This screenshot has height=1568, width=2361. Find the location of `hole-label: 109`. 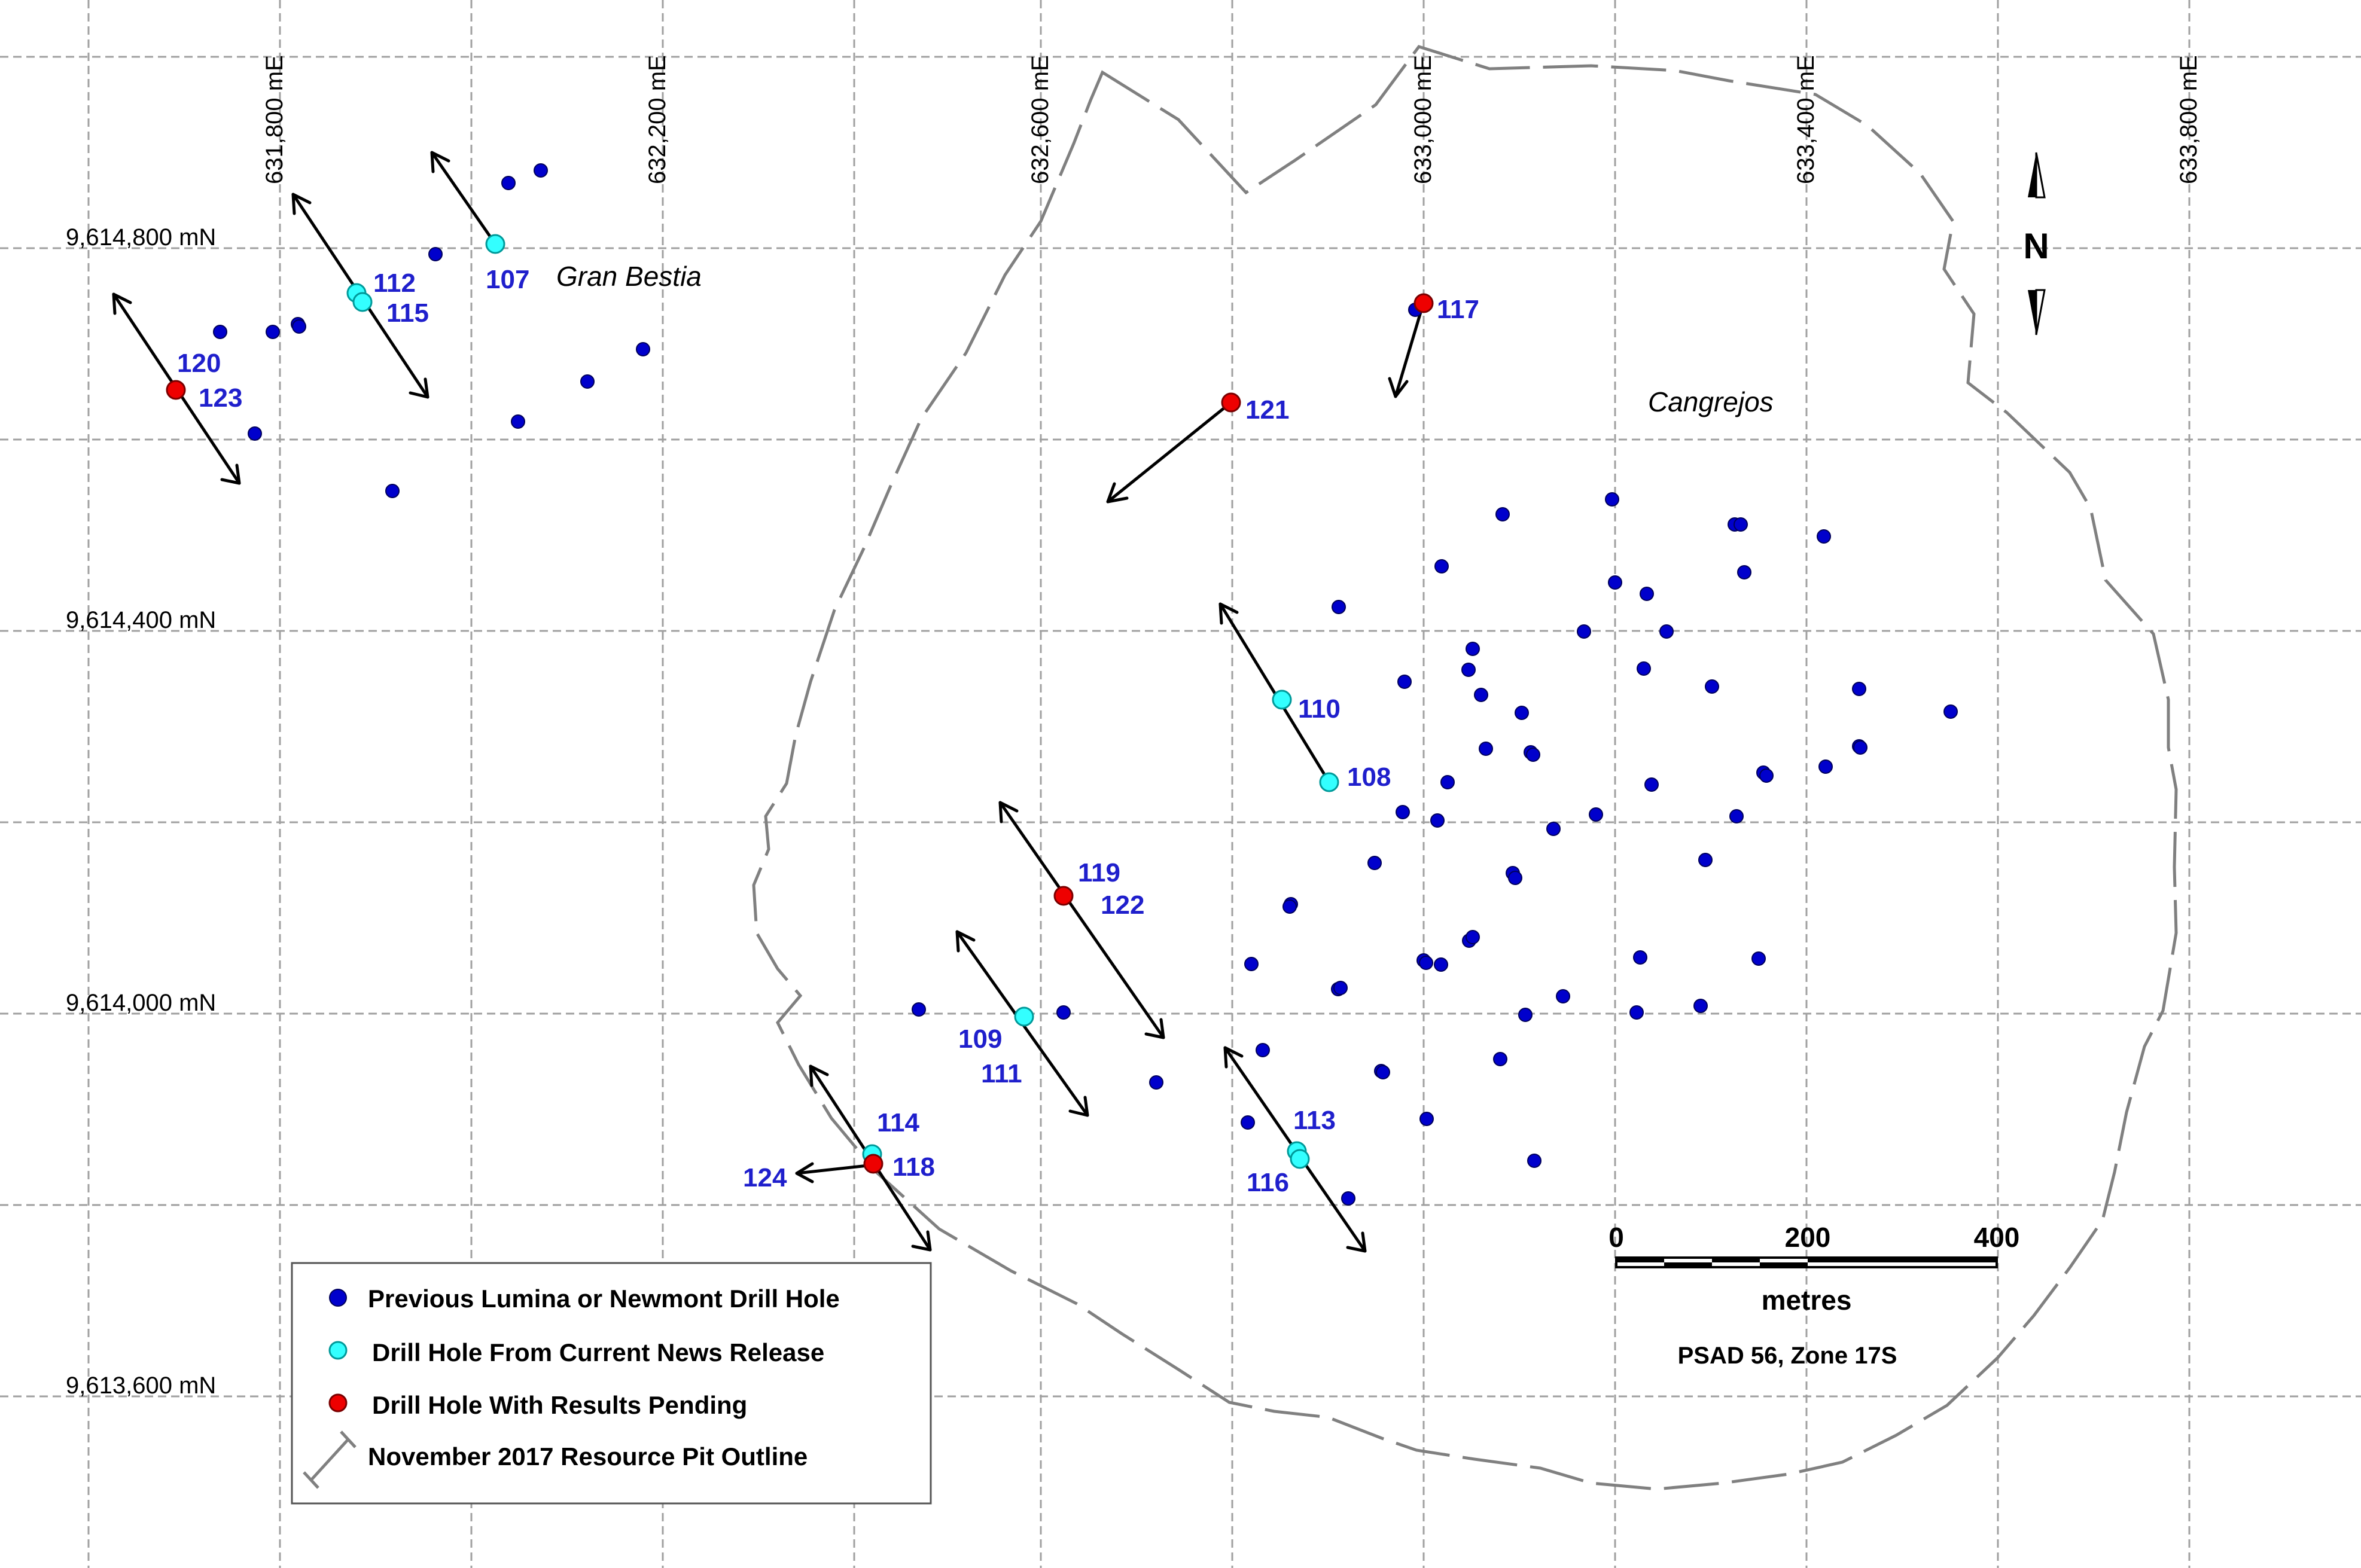

hole-label: 109 is located at coordinates (980, 1039).